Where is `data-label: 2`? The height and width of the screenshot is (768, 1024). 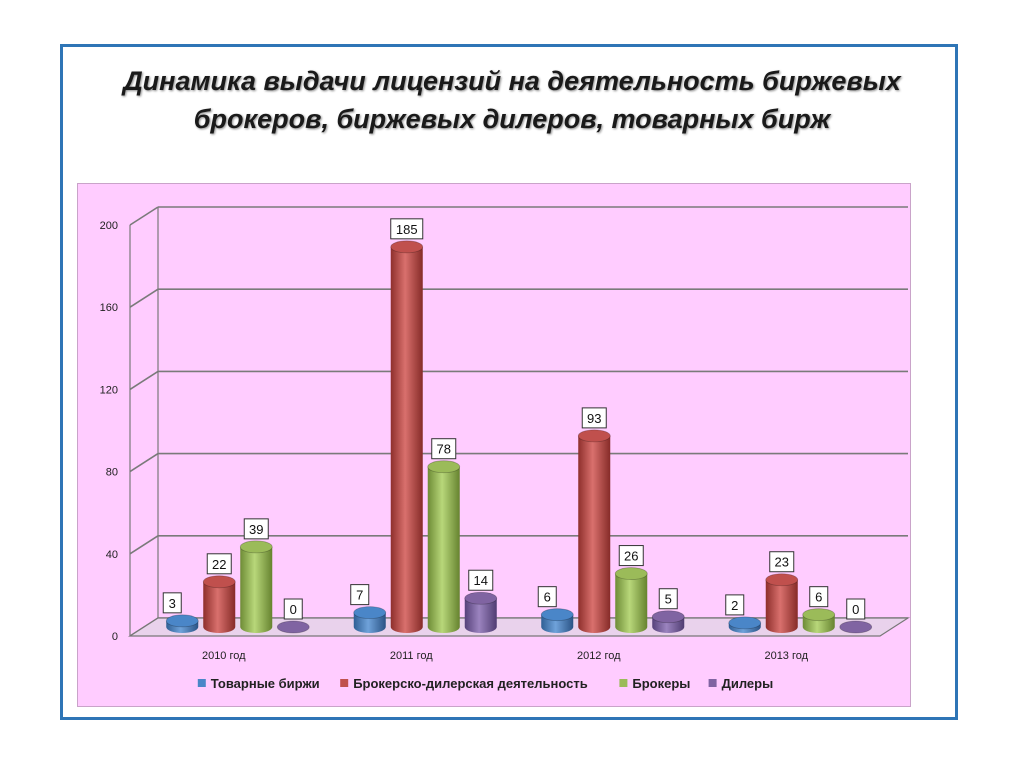 data-label: 2 is located at coordinates (734, 605).